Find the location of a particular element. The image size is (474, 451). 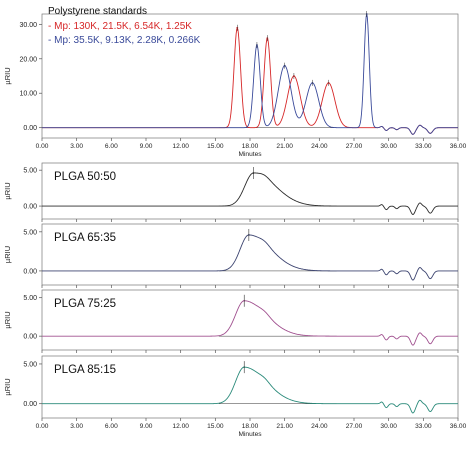

chart-panel-3: 0.00 5.00 µRIU PLGA 65:35 is located at coordinates (231, 255).